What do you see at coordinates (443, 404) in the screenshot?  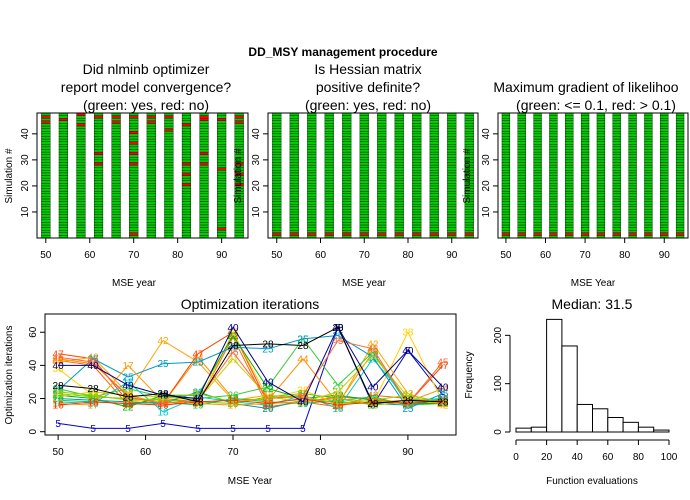 I see `iterations-point-label: 26` at bounding box center [443, 404].